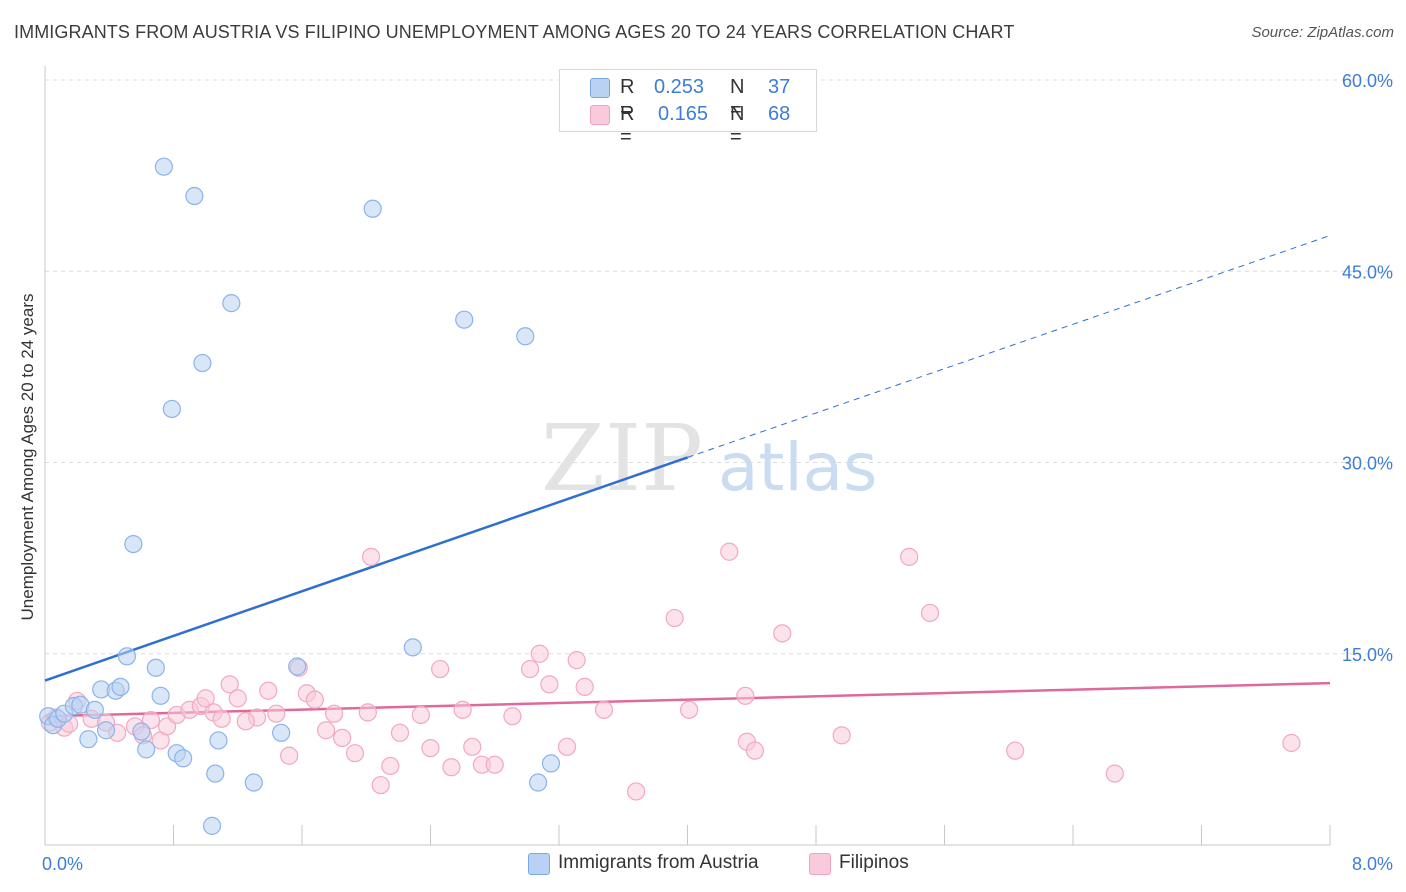 This screenshot has height=892, width=1406. What do you see at coordinates (737, 98) in the screenshot?
I see `legend-n-label: N =` at bounding box center [737, 98].